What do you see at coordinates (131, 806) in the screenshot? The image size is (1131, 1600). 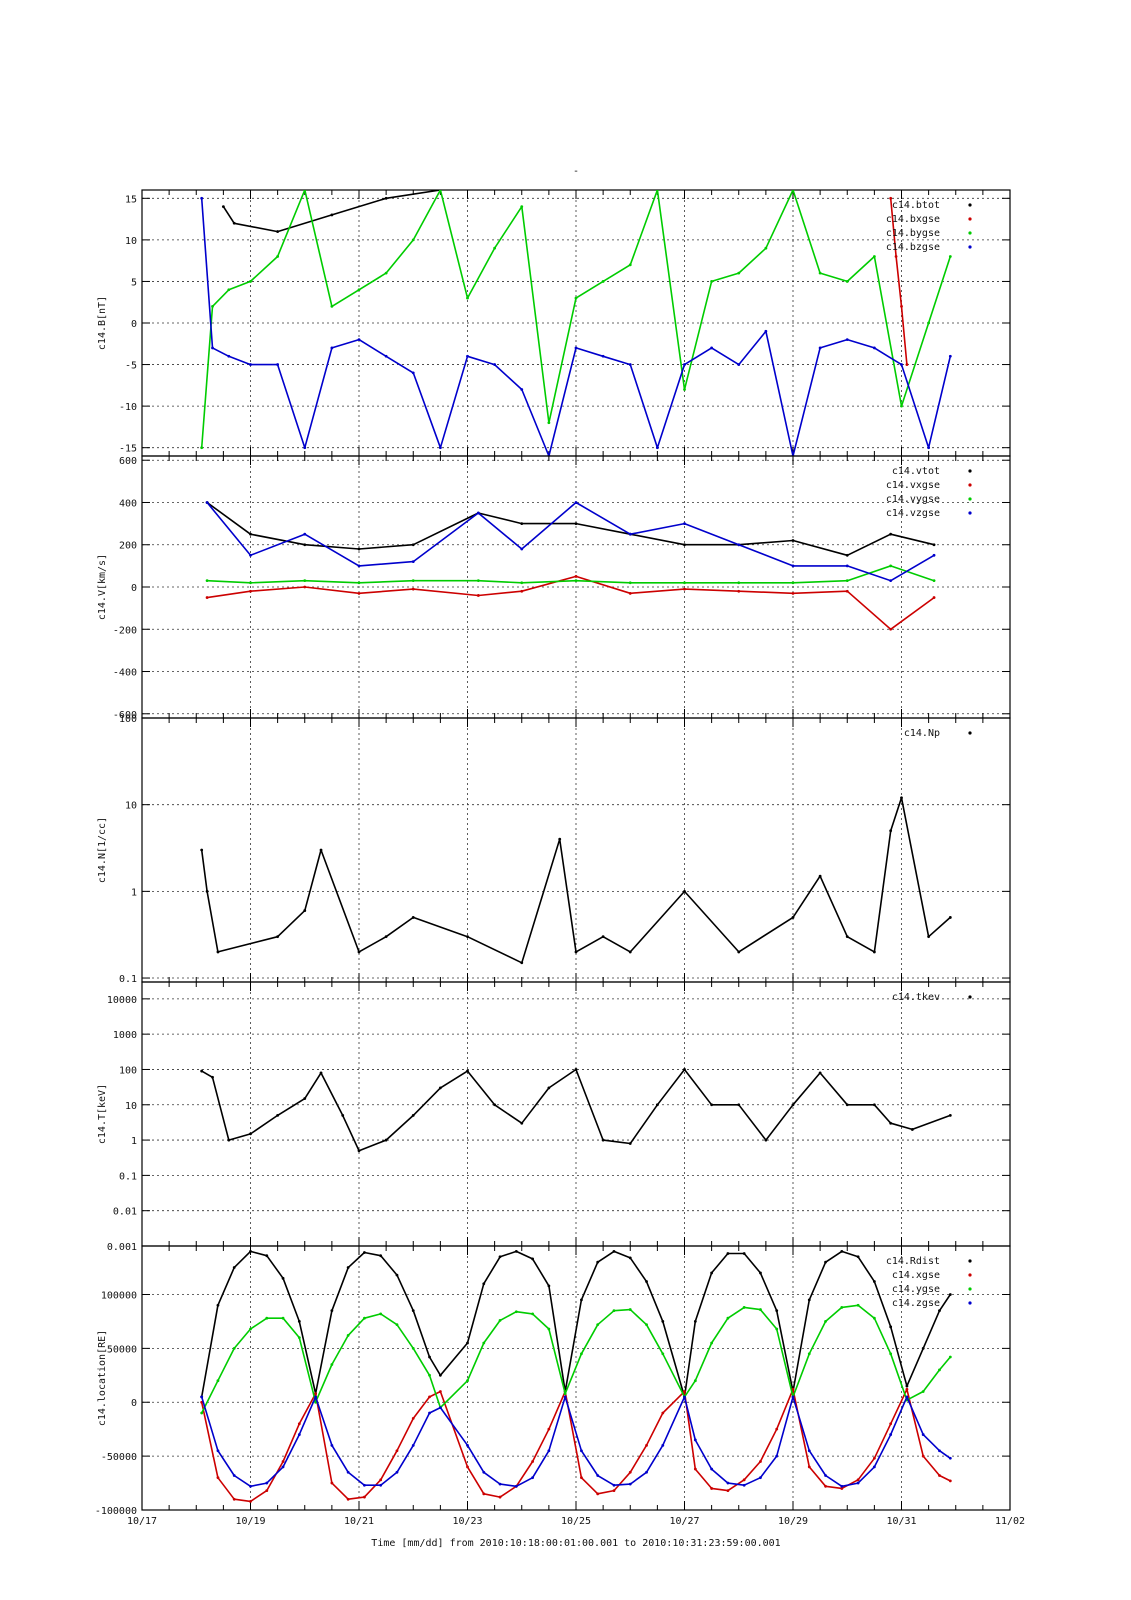 I see `y-tick-label: 10` at bounding box center [131, 806].